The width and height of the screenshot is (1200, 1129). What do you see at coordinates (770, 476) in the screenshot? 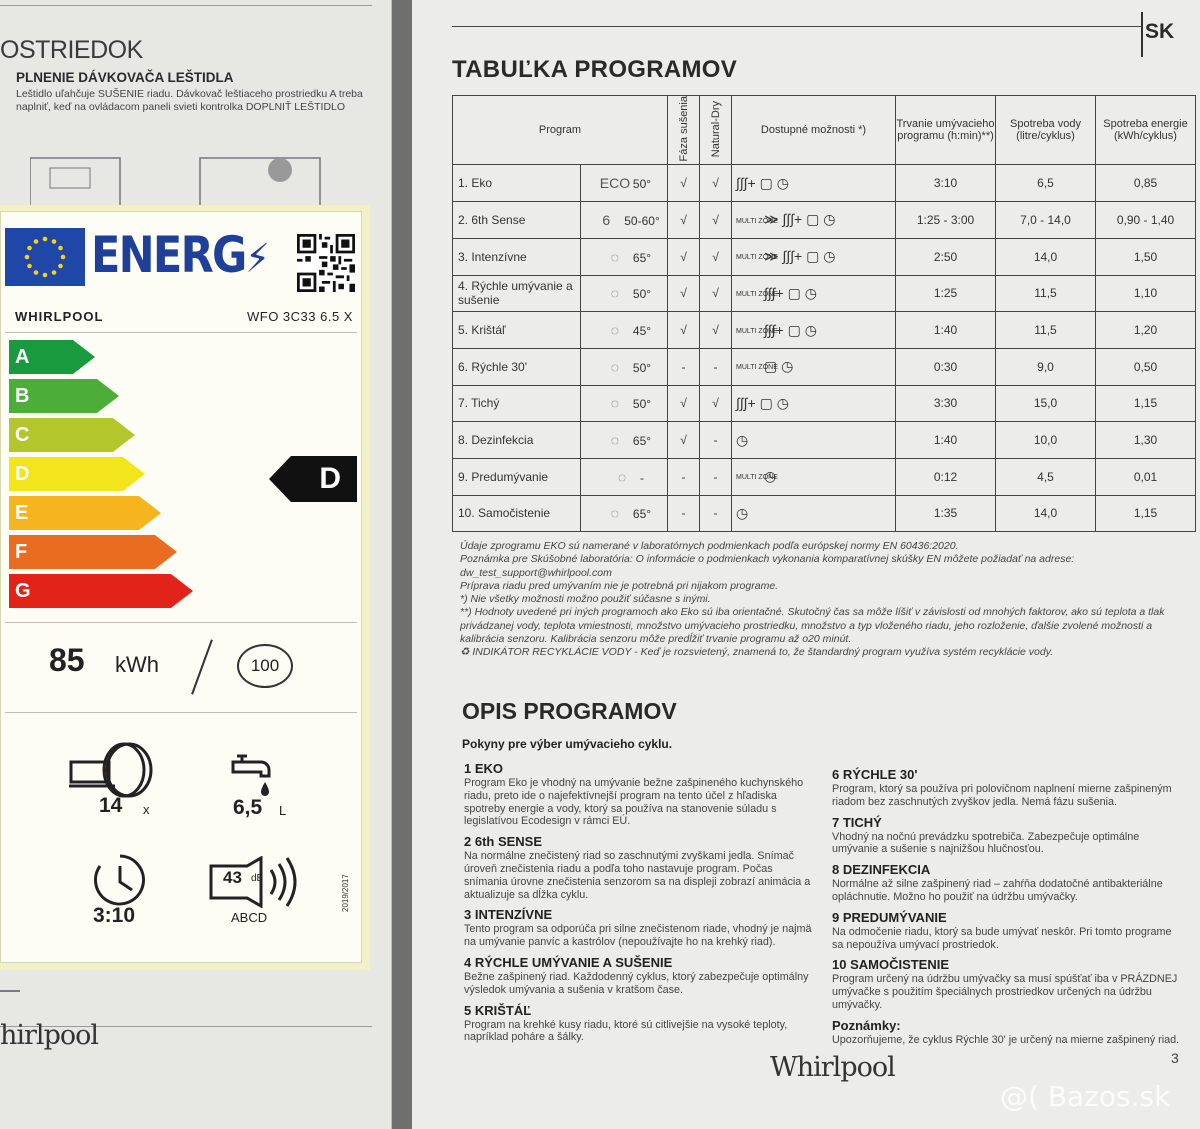
I see `option-icons: ◷` at bounding box center [770, 476].